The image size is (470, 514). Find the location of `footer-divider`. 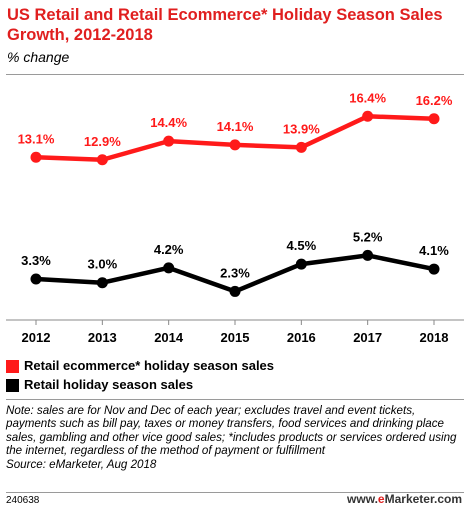

footer-divider is located at coordinates (235, 492).